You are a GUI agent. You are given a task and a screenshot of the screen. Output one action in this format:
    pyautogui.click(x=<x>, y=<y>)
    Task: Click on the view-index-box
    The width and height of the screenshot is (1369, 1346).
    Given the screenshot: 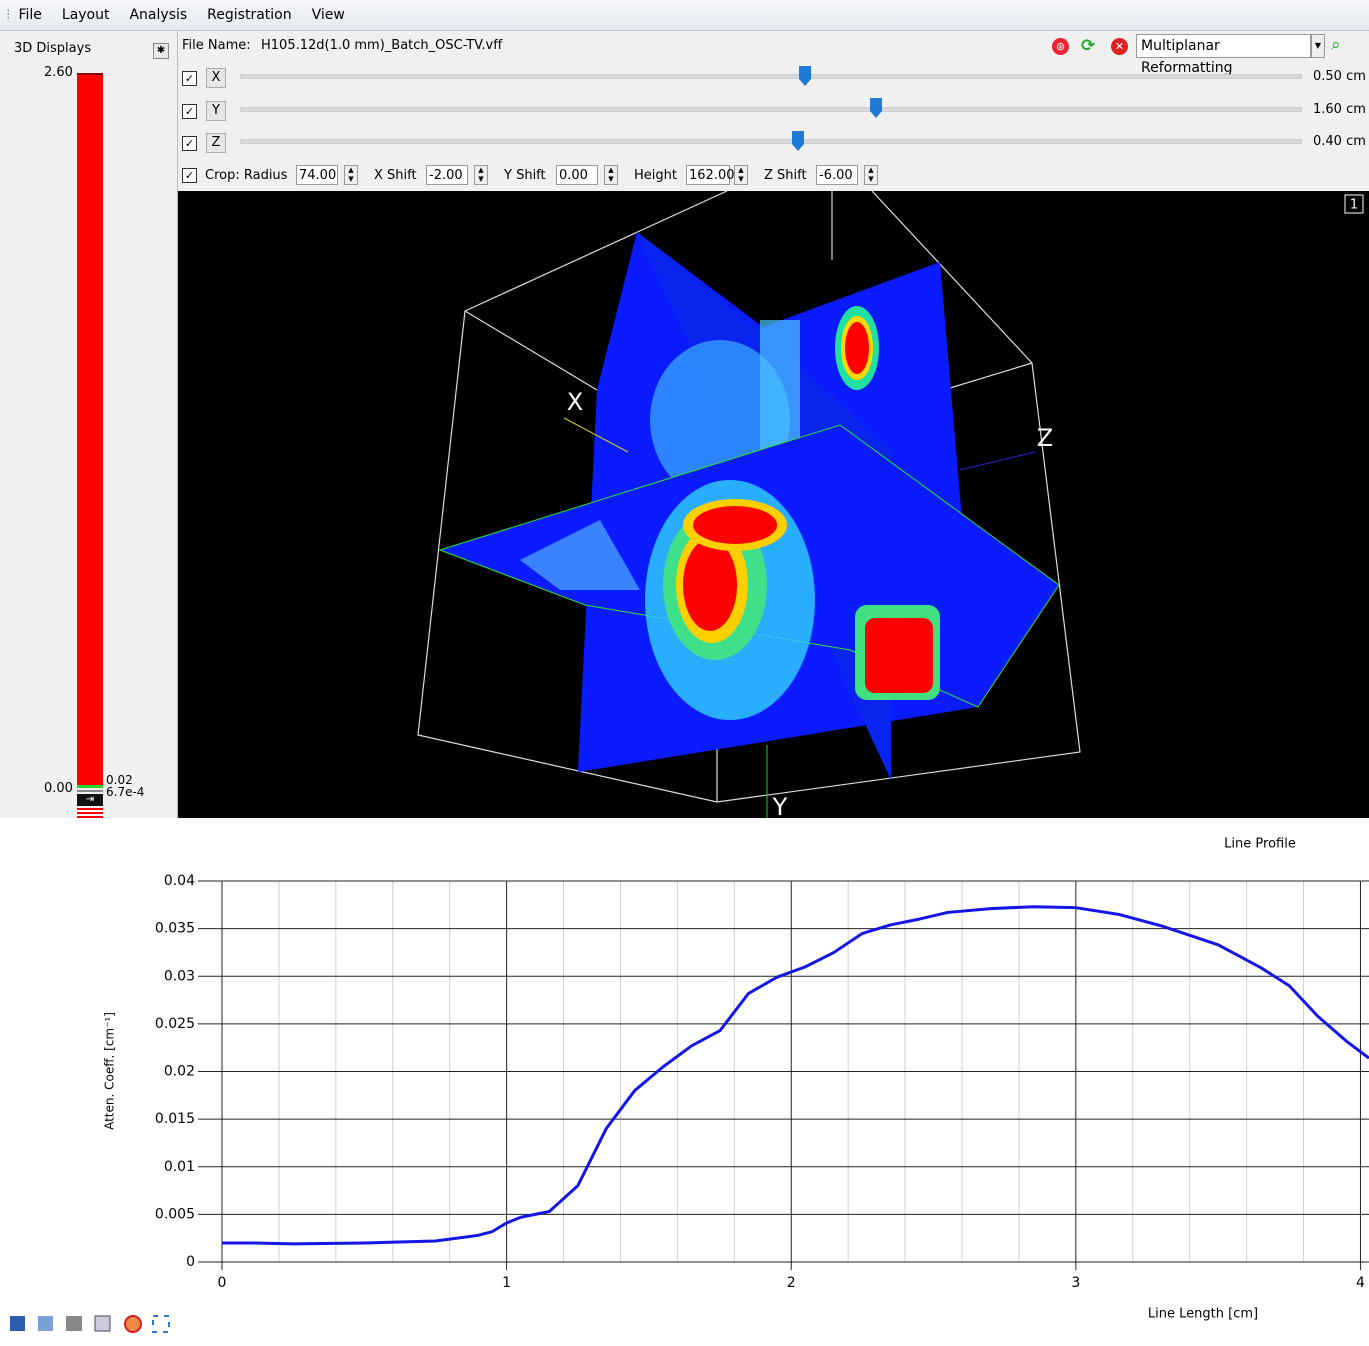 What is the action you would take?
    pyautogui.click(x=1354, y=204)
    